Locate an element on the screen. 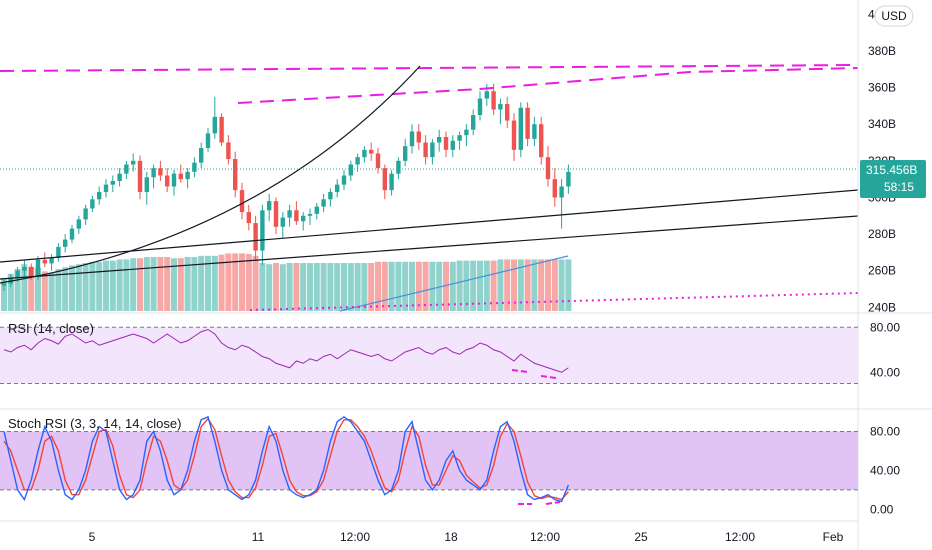 This screenshot has width=932, height=550. currency-button: USD is located at coordinates (894, 16).